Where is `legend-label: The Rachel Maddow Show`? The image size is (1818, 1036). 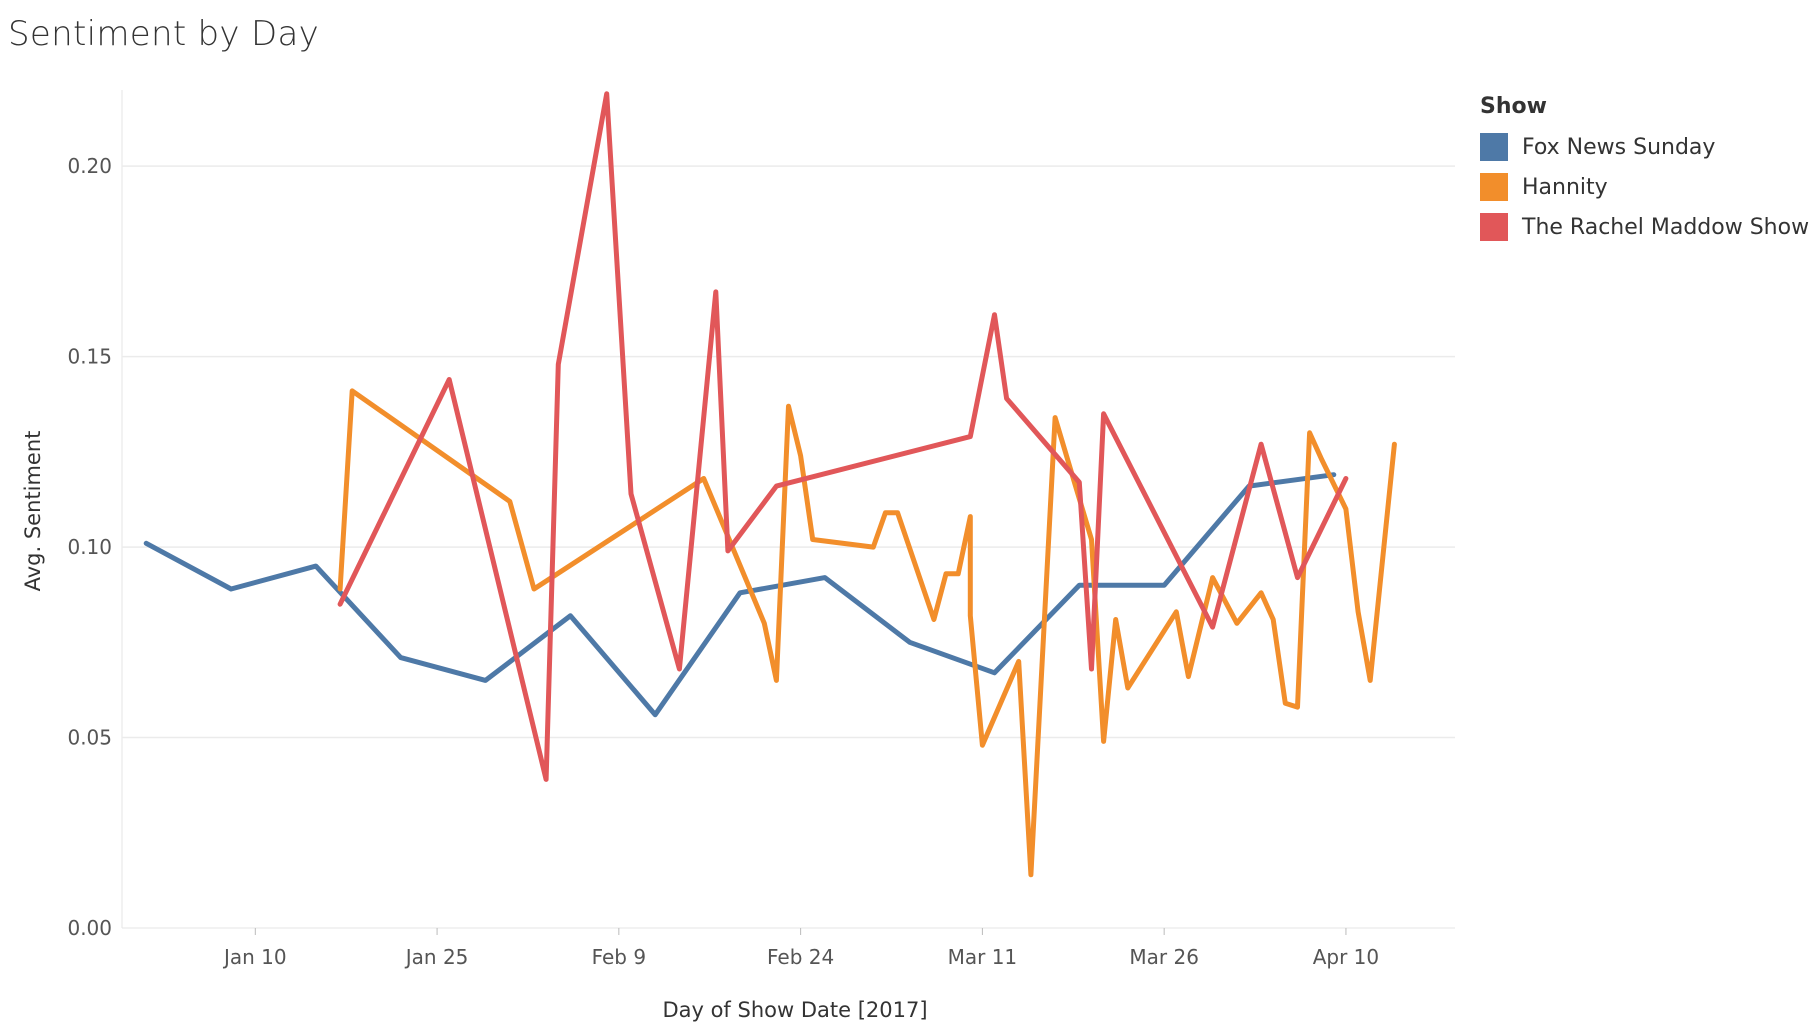 legend-label: The Rachel Maddow Show is located at coordinates (1666, 227).